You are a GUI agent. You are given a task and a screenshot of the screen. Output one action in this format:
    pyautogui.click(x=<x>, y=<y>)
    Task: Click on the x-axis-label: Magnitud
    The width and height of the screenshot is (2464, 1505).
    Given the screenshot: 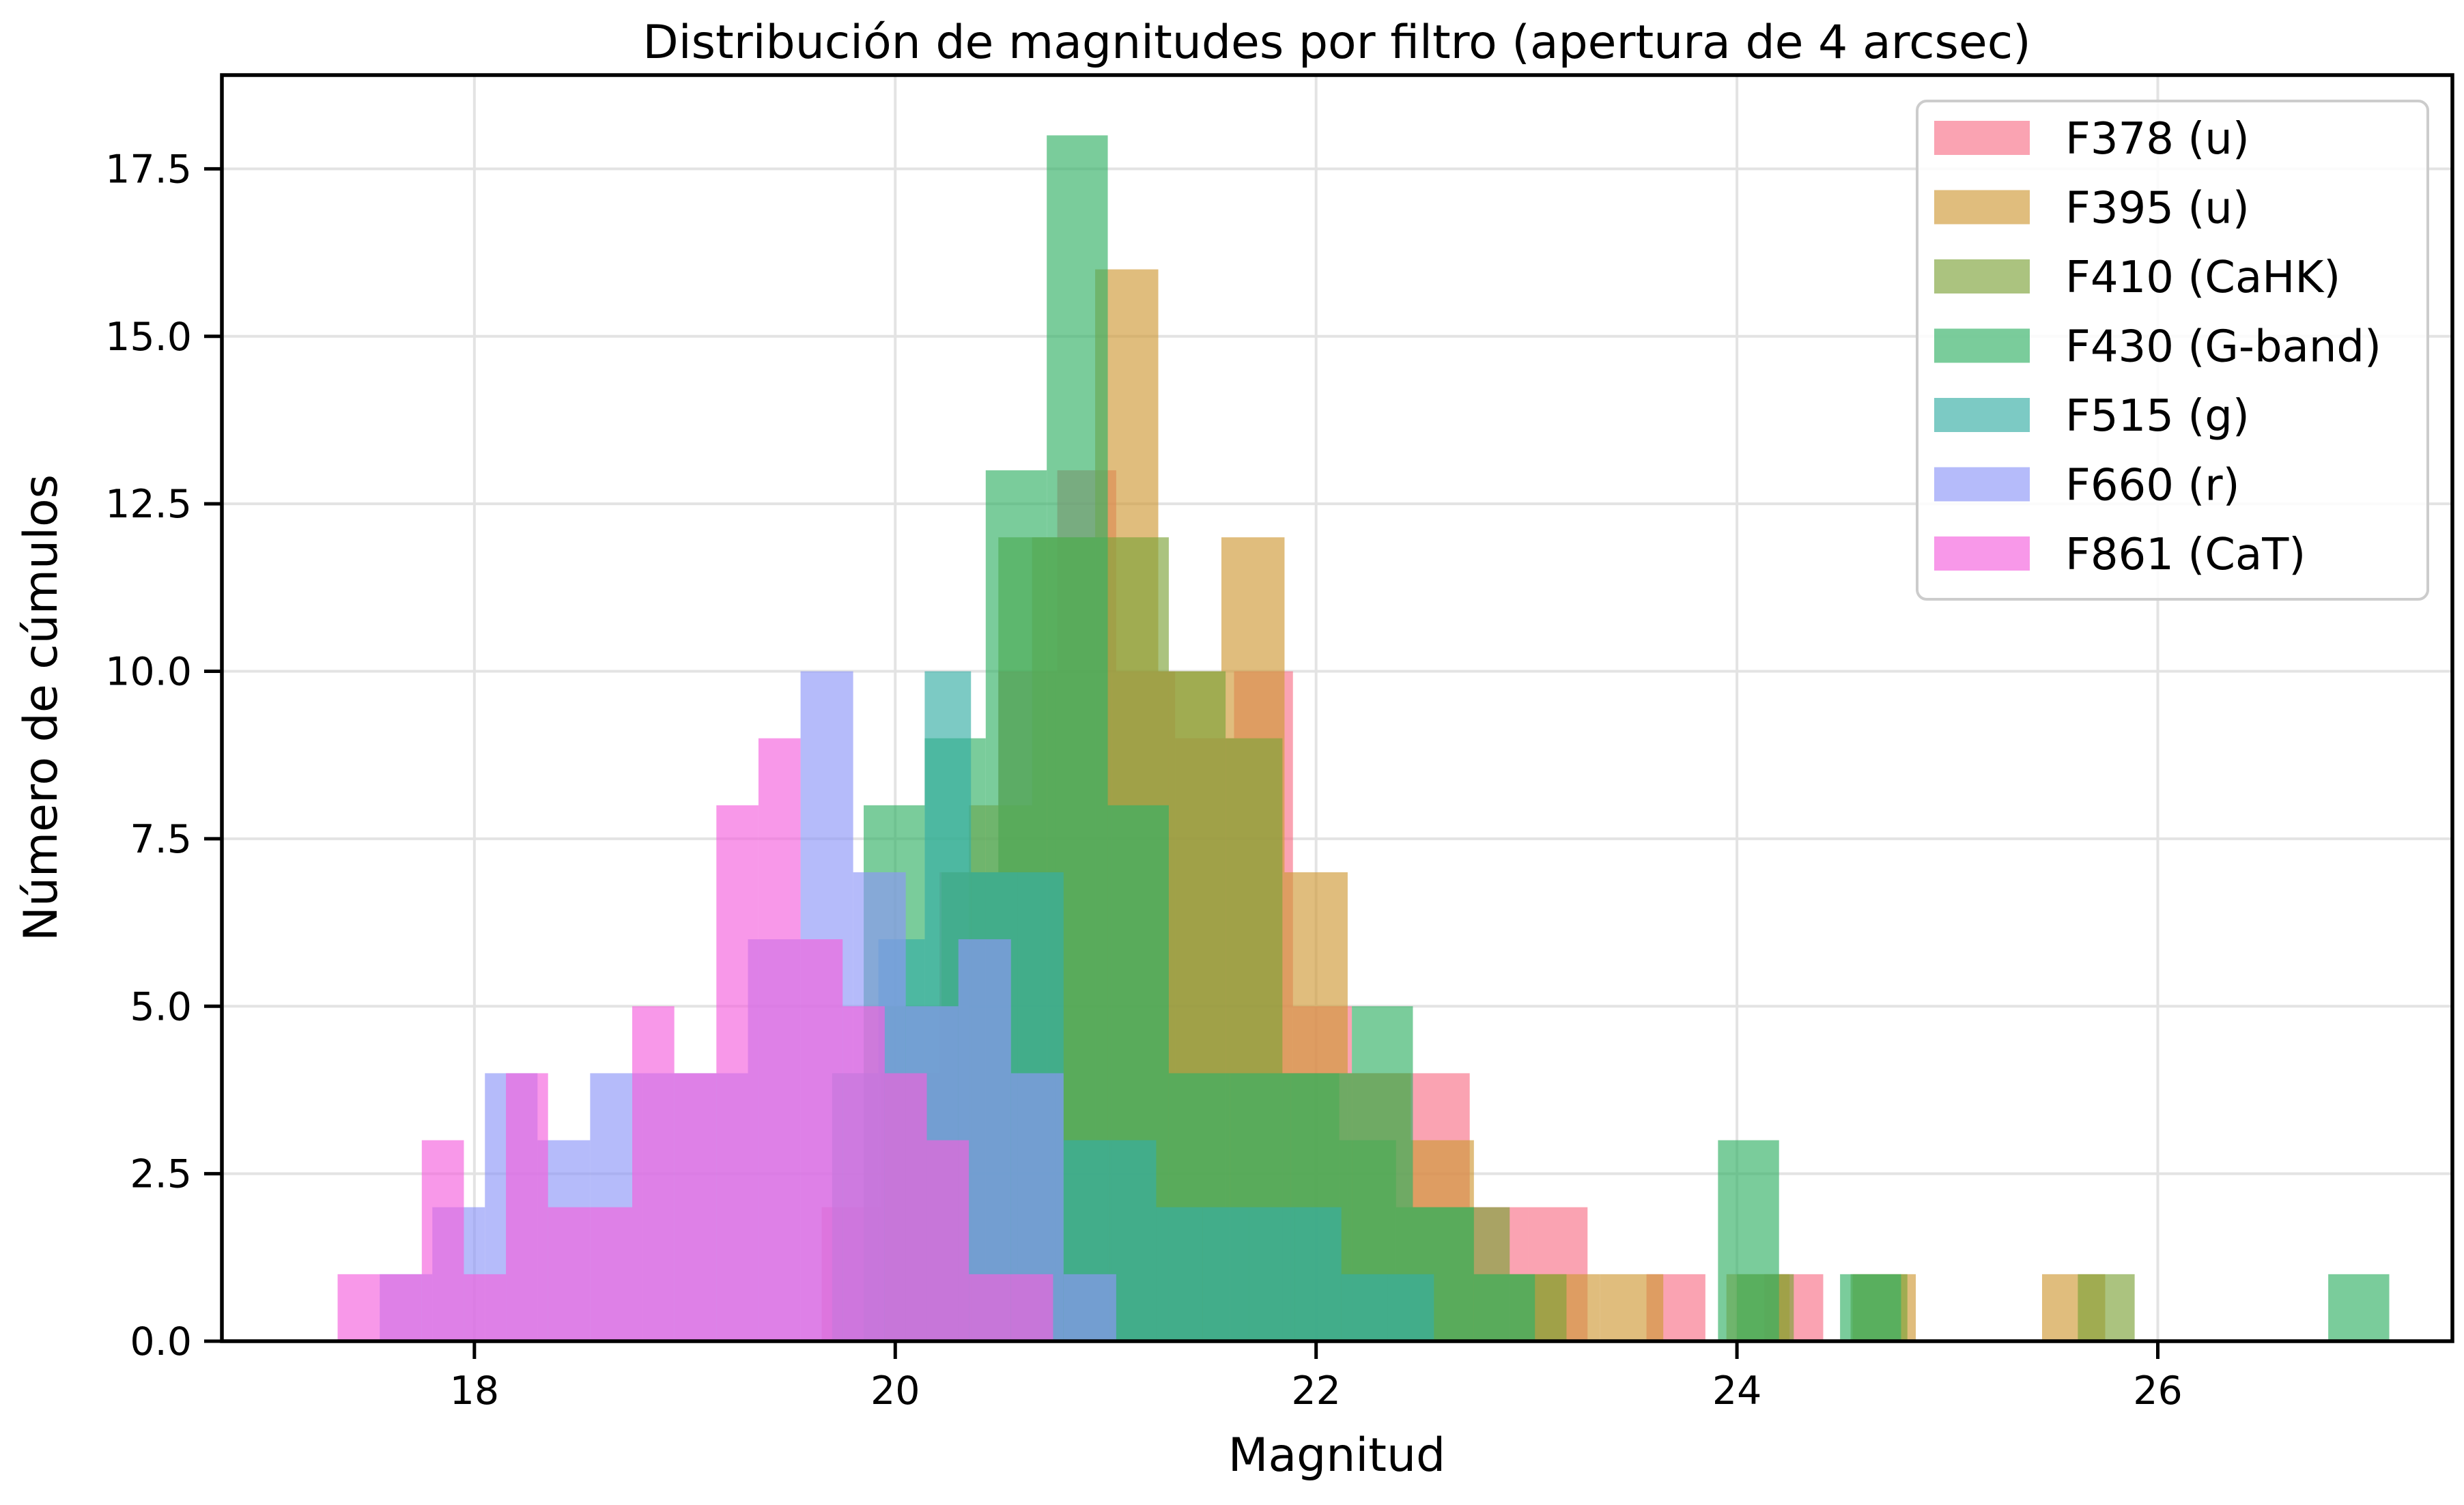 What is the action you would take?
    pyautogui.click(x=1336, y=1455)
    